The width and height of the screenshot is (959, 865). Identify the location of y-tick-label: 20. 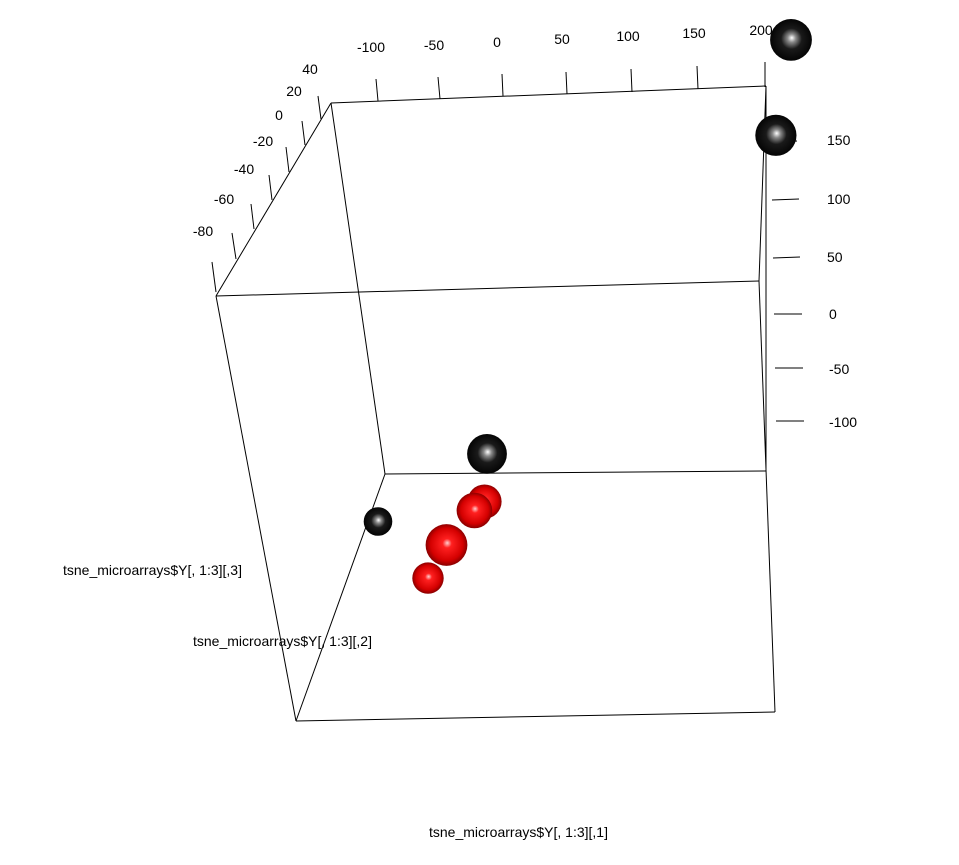
(294, 91).